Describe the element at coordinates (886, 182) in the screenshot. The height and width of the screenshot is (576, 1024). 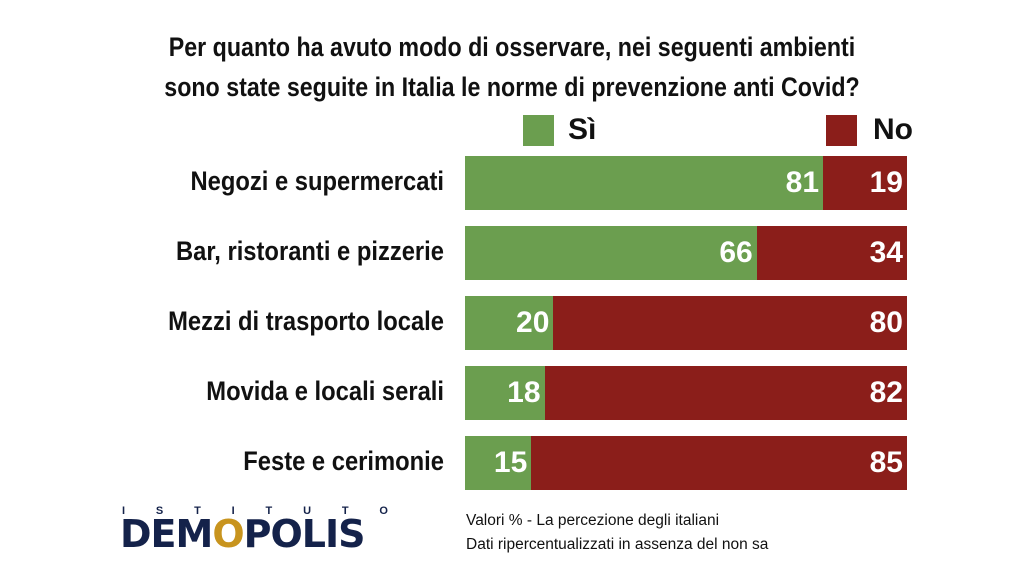
I see `data-label-no: 19` at that location.